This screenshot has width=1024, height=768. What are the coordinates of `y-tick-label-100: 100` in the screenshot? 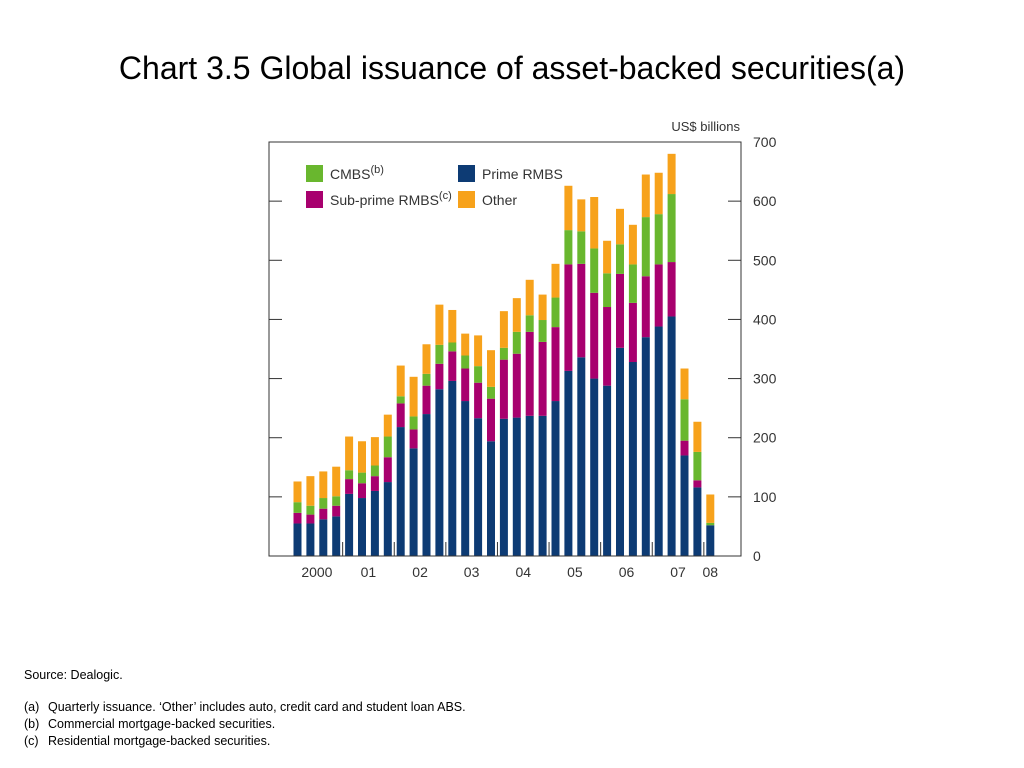 It's located at (765, 497).